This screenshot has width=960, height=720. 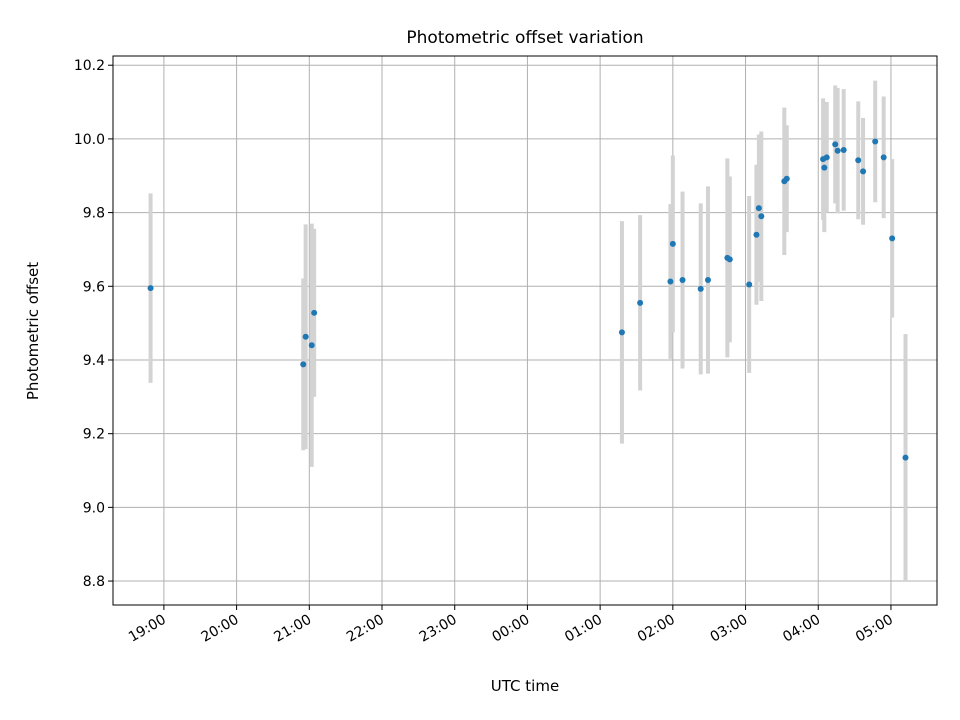 What do you see at coordinates (94, 361) in the screenshot?
I see `y-tick-label: 9.4` at bounding box center [94, 361].